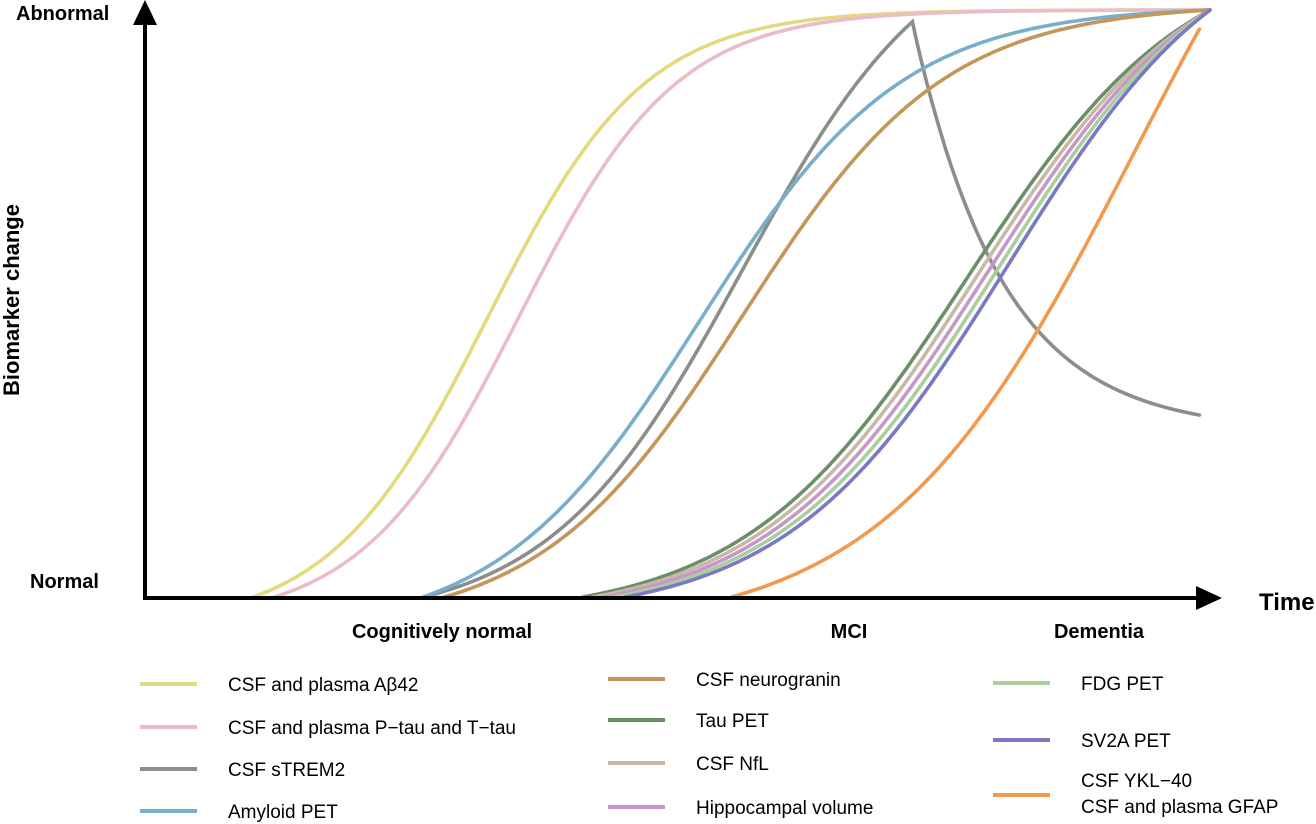 The image size is (1316, 824). Describe the element at coordinates (732, 764) in the screenshot. I see `legend-label-6: CSF NfL` at that location.